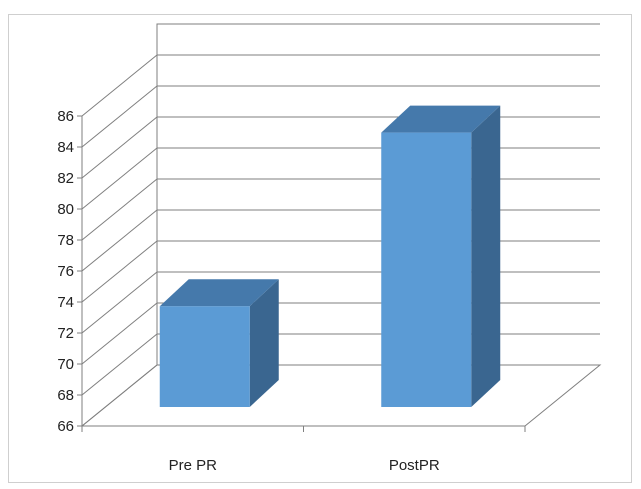  I want to click on y-tick-label: 78, so click(65, 240).